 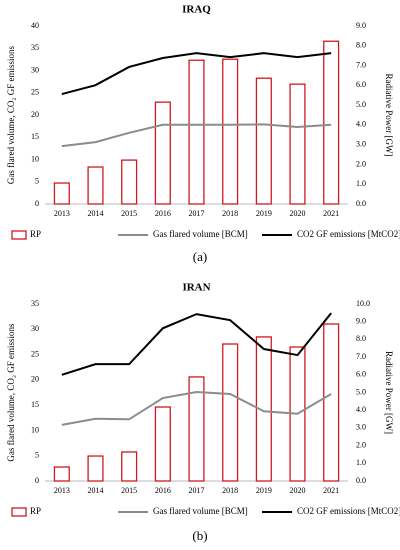 I want to click on chart-title: IRAQ, so click(x=196, y=10).